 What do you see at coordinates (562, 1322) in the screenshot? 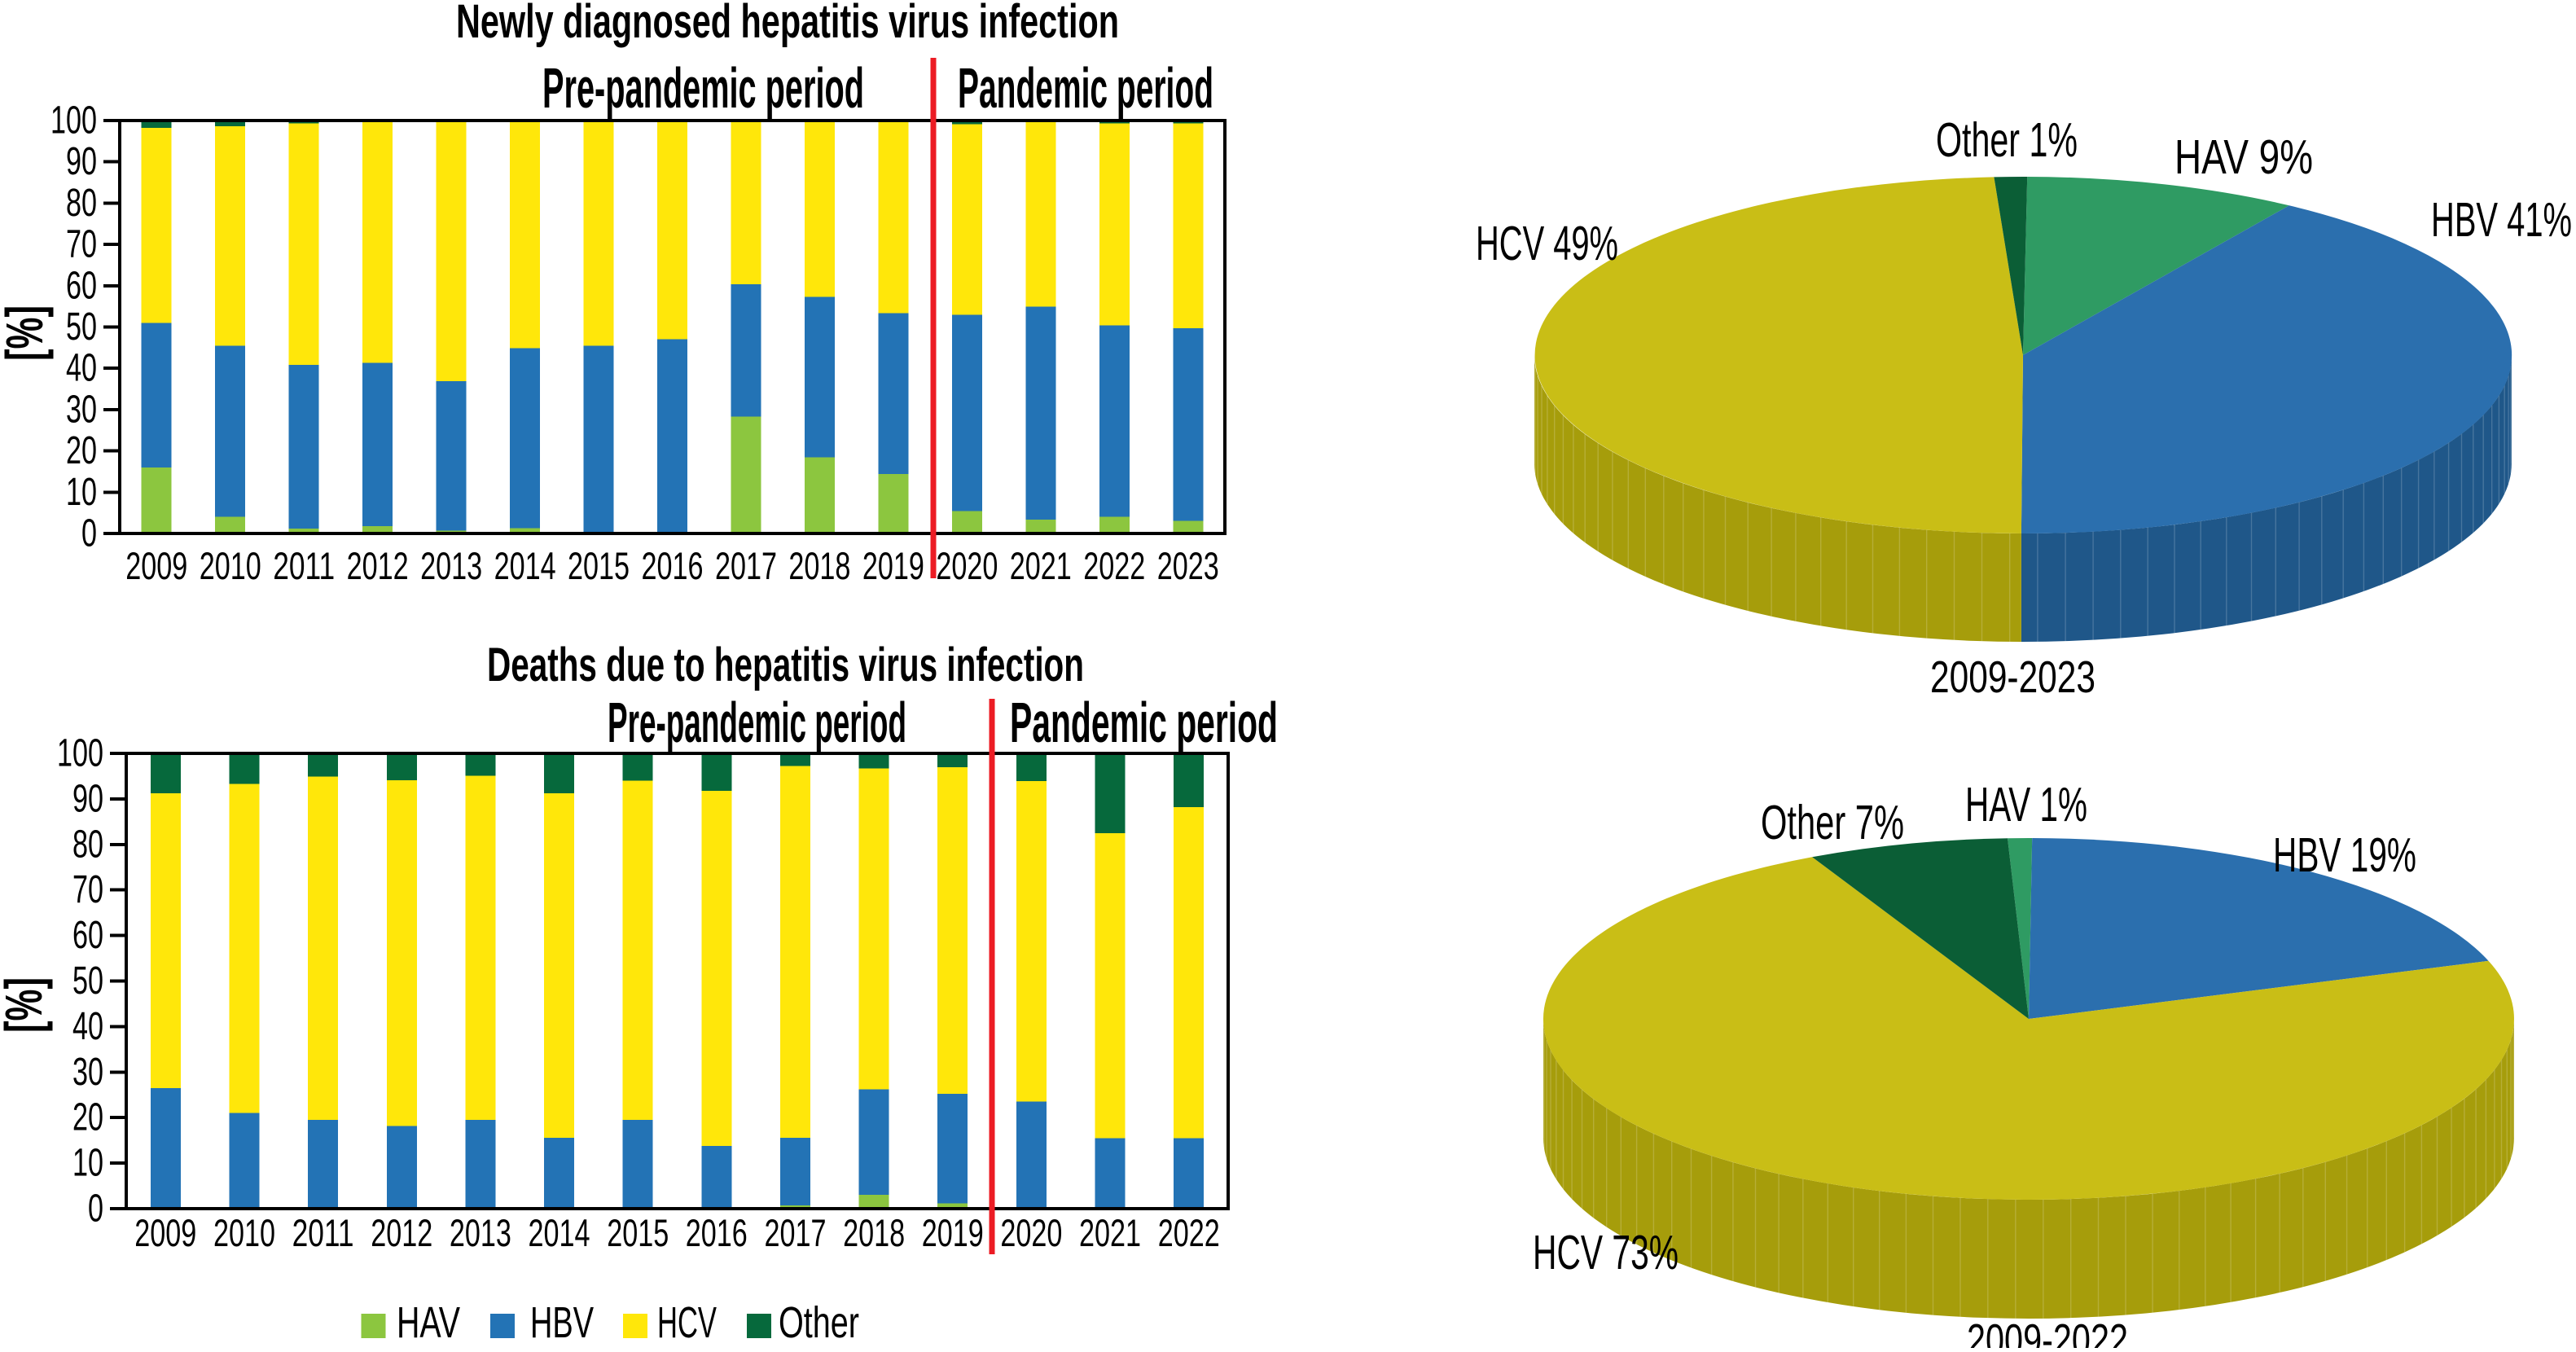
I see `svg-text: HBV` at bounding box center [562, 1322].